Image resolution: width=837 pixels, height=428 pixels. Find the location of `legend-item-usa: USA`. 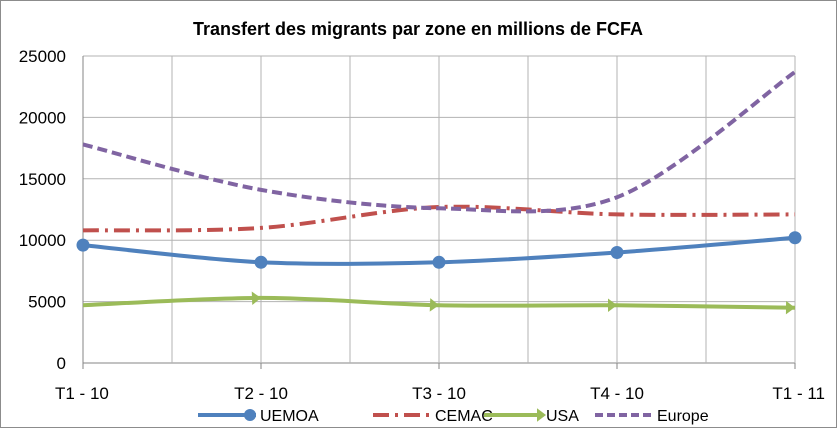

legend-item-usa: USA is located at coordinates (531, 416).